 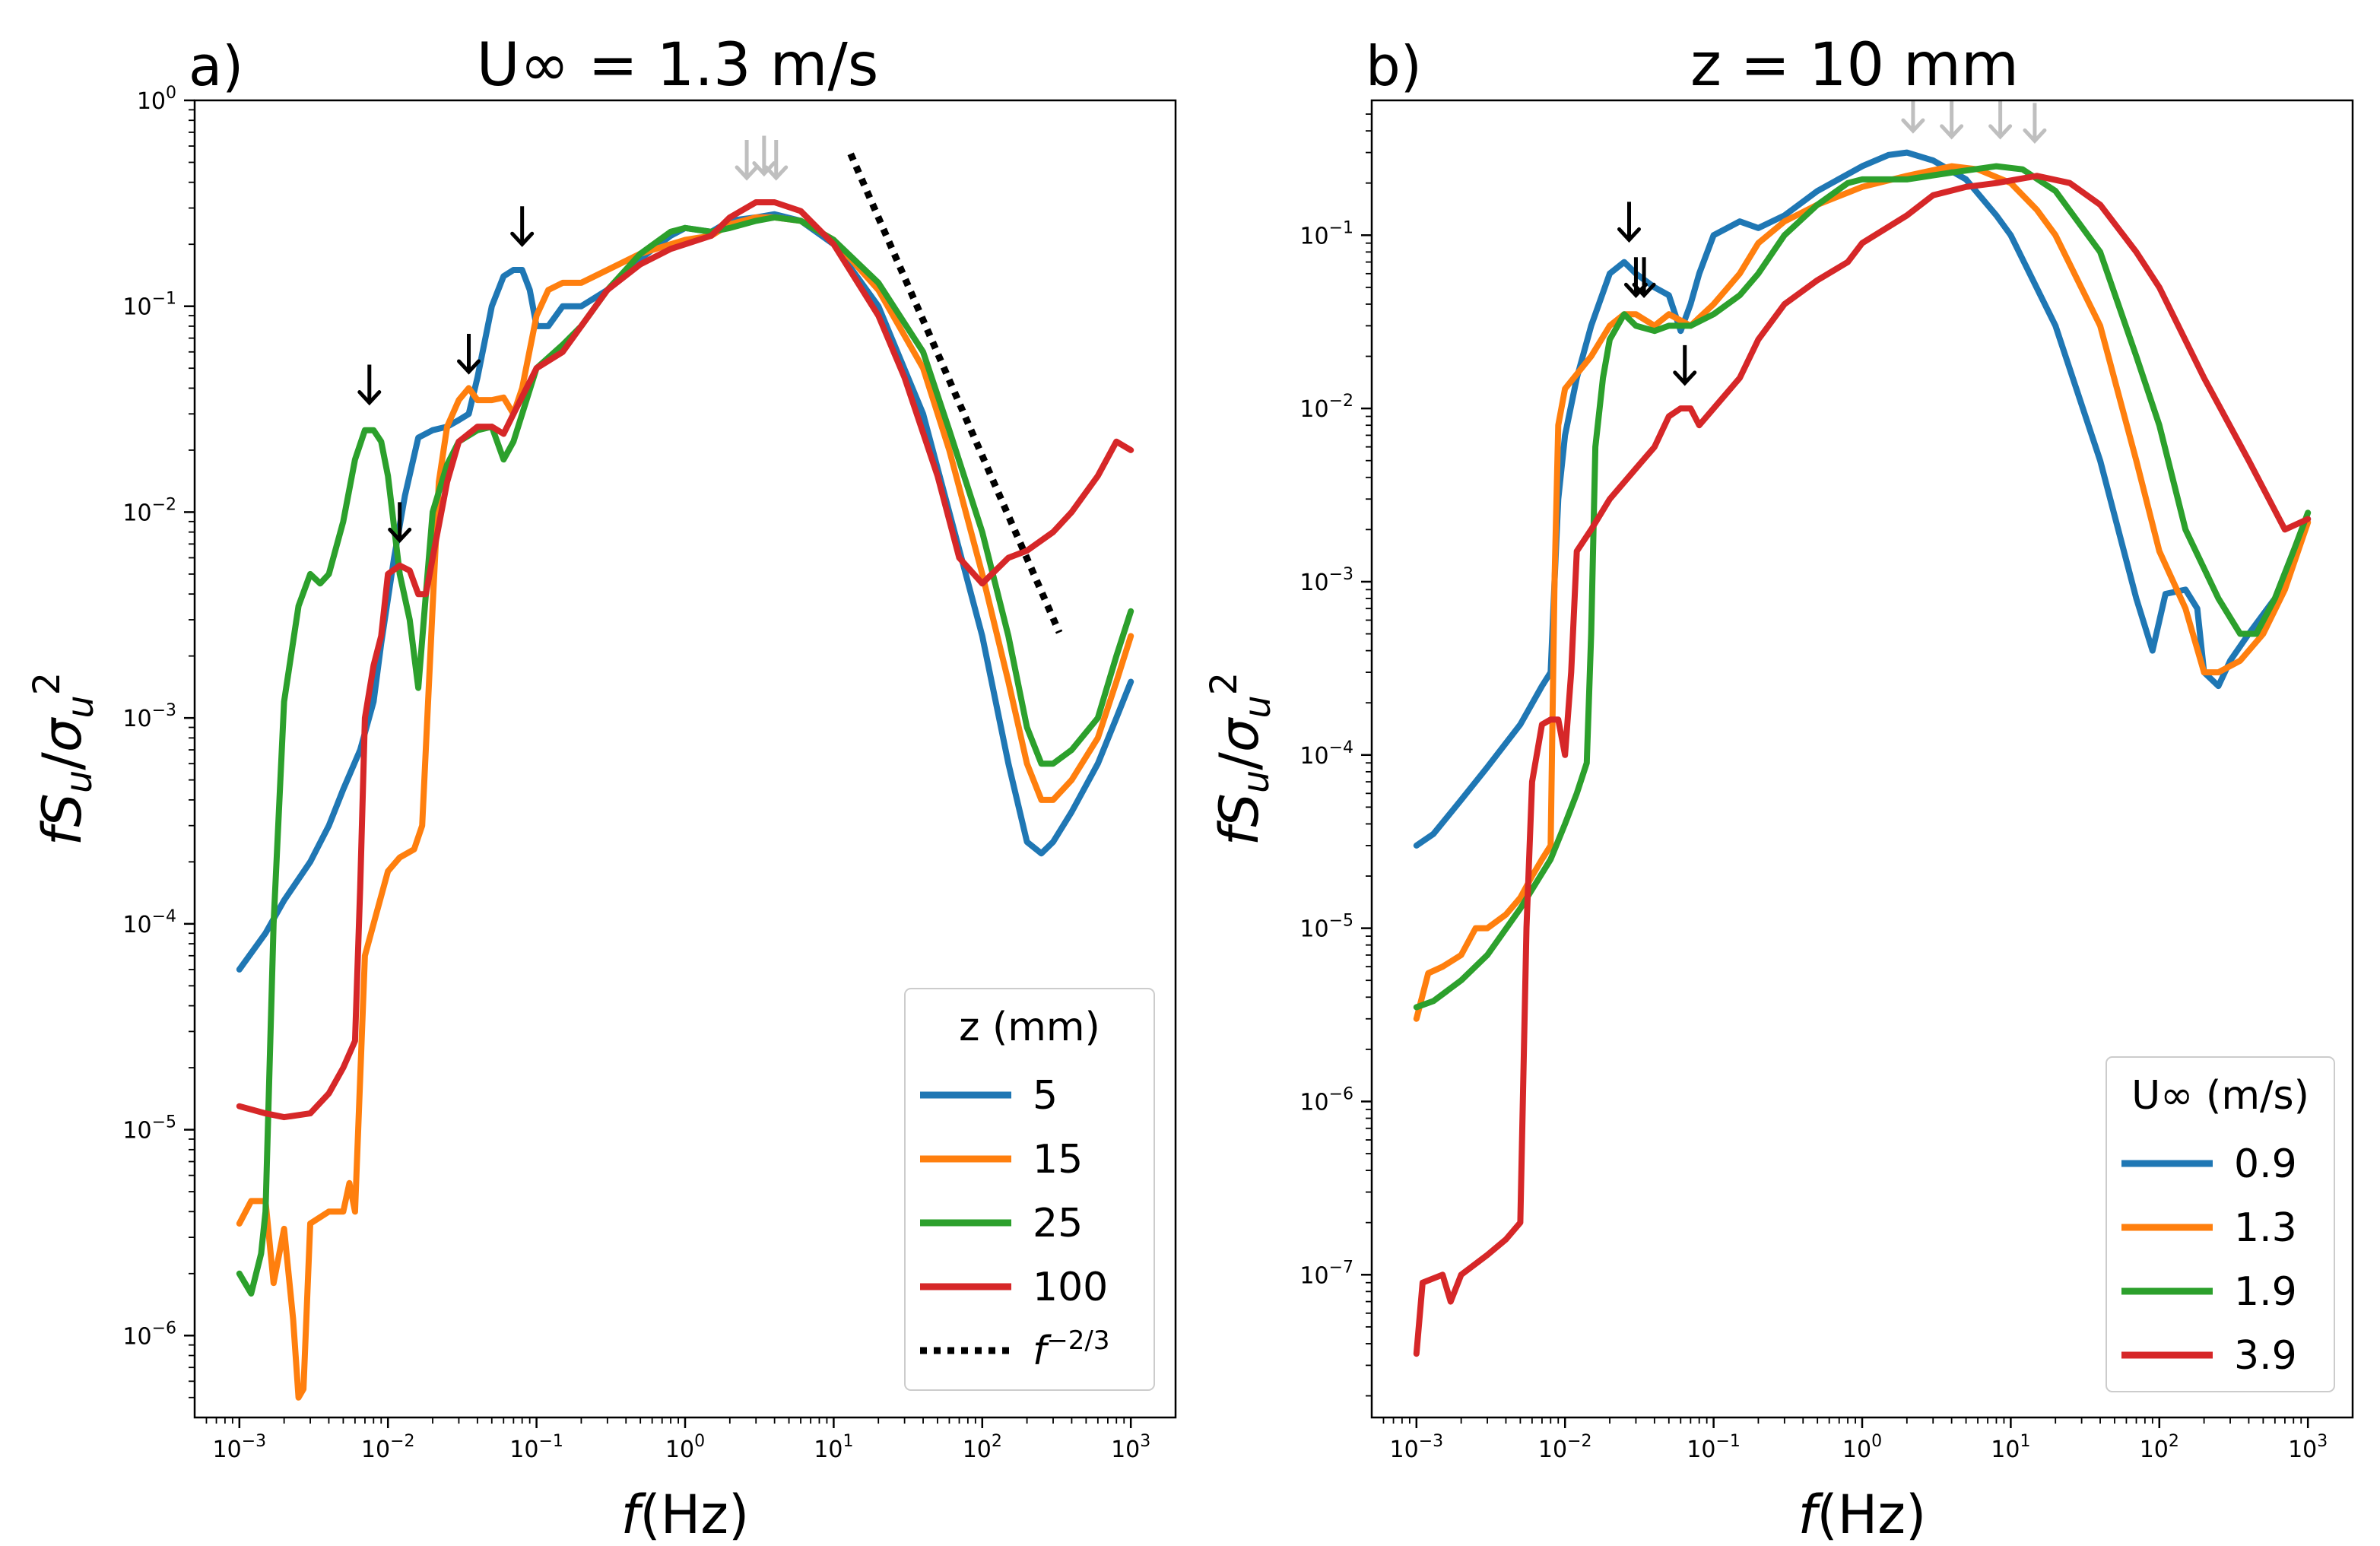 What do you see at coordinates (2265, 1356) in the screenshot?
I see `legend-label: 3.9` at bounding box center [2265, 1356].